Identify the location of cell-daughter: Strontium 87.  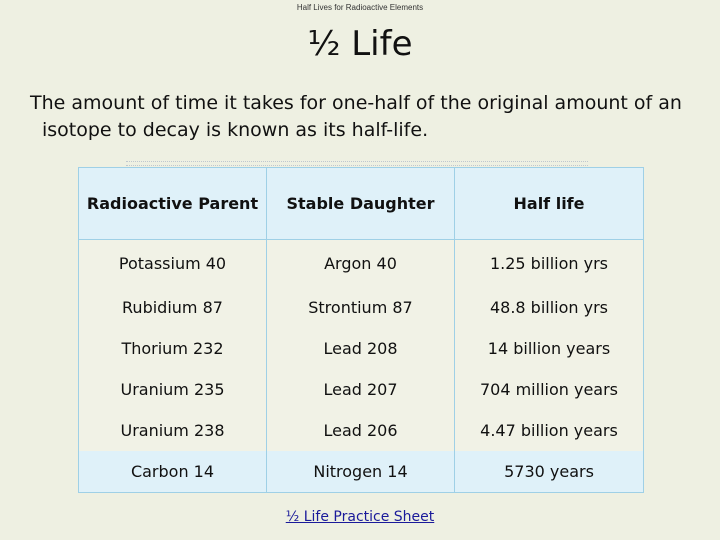
(360, 307).